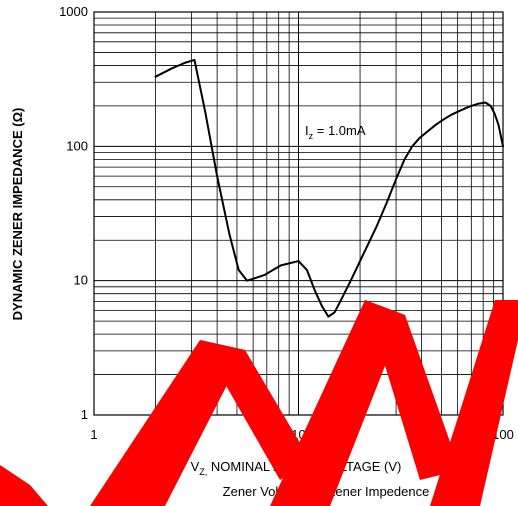 This screenshot has height=506, width=518. I want to click on y-tick-label: 10, so click(81, 280).